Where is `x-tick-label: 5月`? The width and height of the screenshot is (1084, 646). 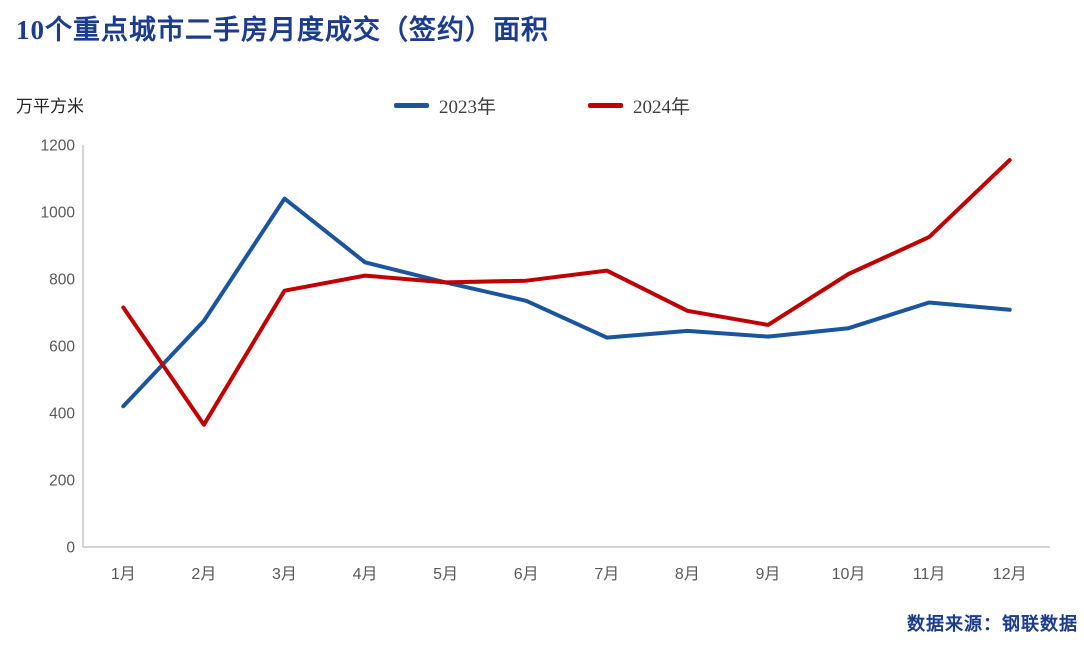 x-tick-label: 5月 is located at coordinates (445, 574).